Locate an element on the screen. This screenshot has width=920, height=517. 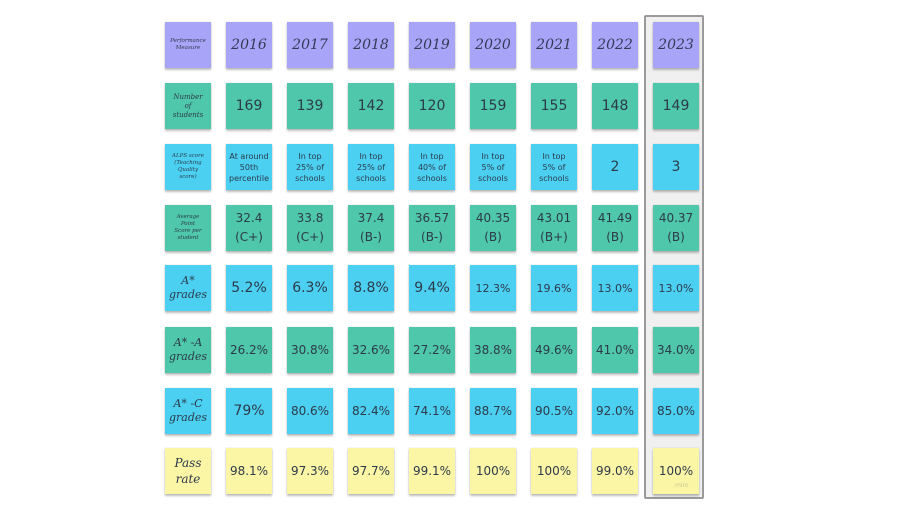
value-note: 43.01 (B+) is located at coordinates (554, 228).